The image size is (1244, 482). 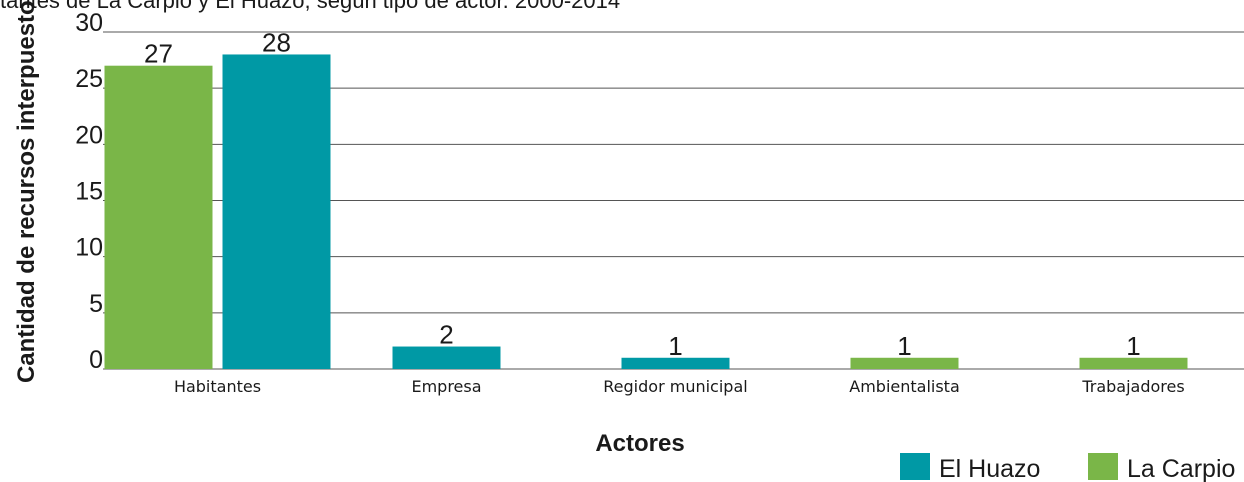 I want to click on x-tick-label: Trabajadores, so click(x=1132, y=386).